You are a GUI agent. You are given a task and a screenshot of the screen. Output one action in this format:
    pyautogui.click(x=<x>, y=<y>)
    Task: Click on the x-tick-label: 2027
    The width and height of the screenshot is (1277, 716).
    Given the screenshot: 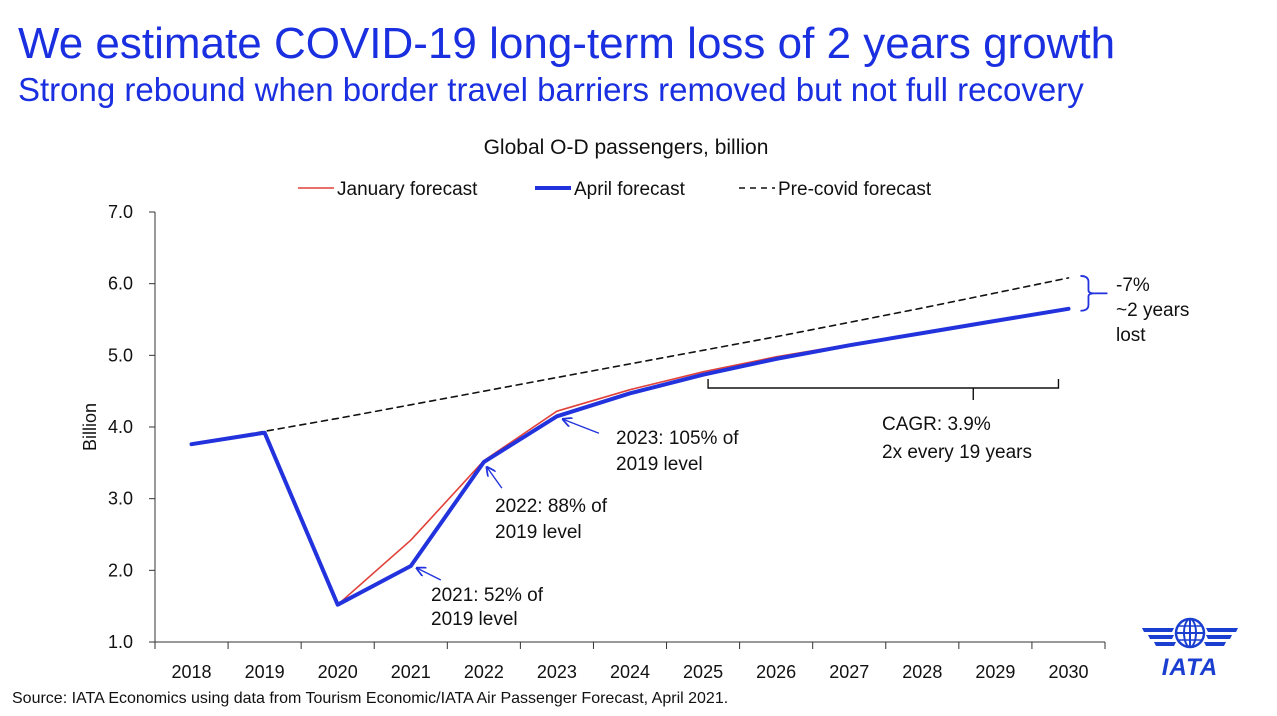 What is the action you would take?
    pyautogui.click(x=849, y=672)
    